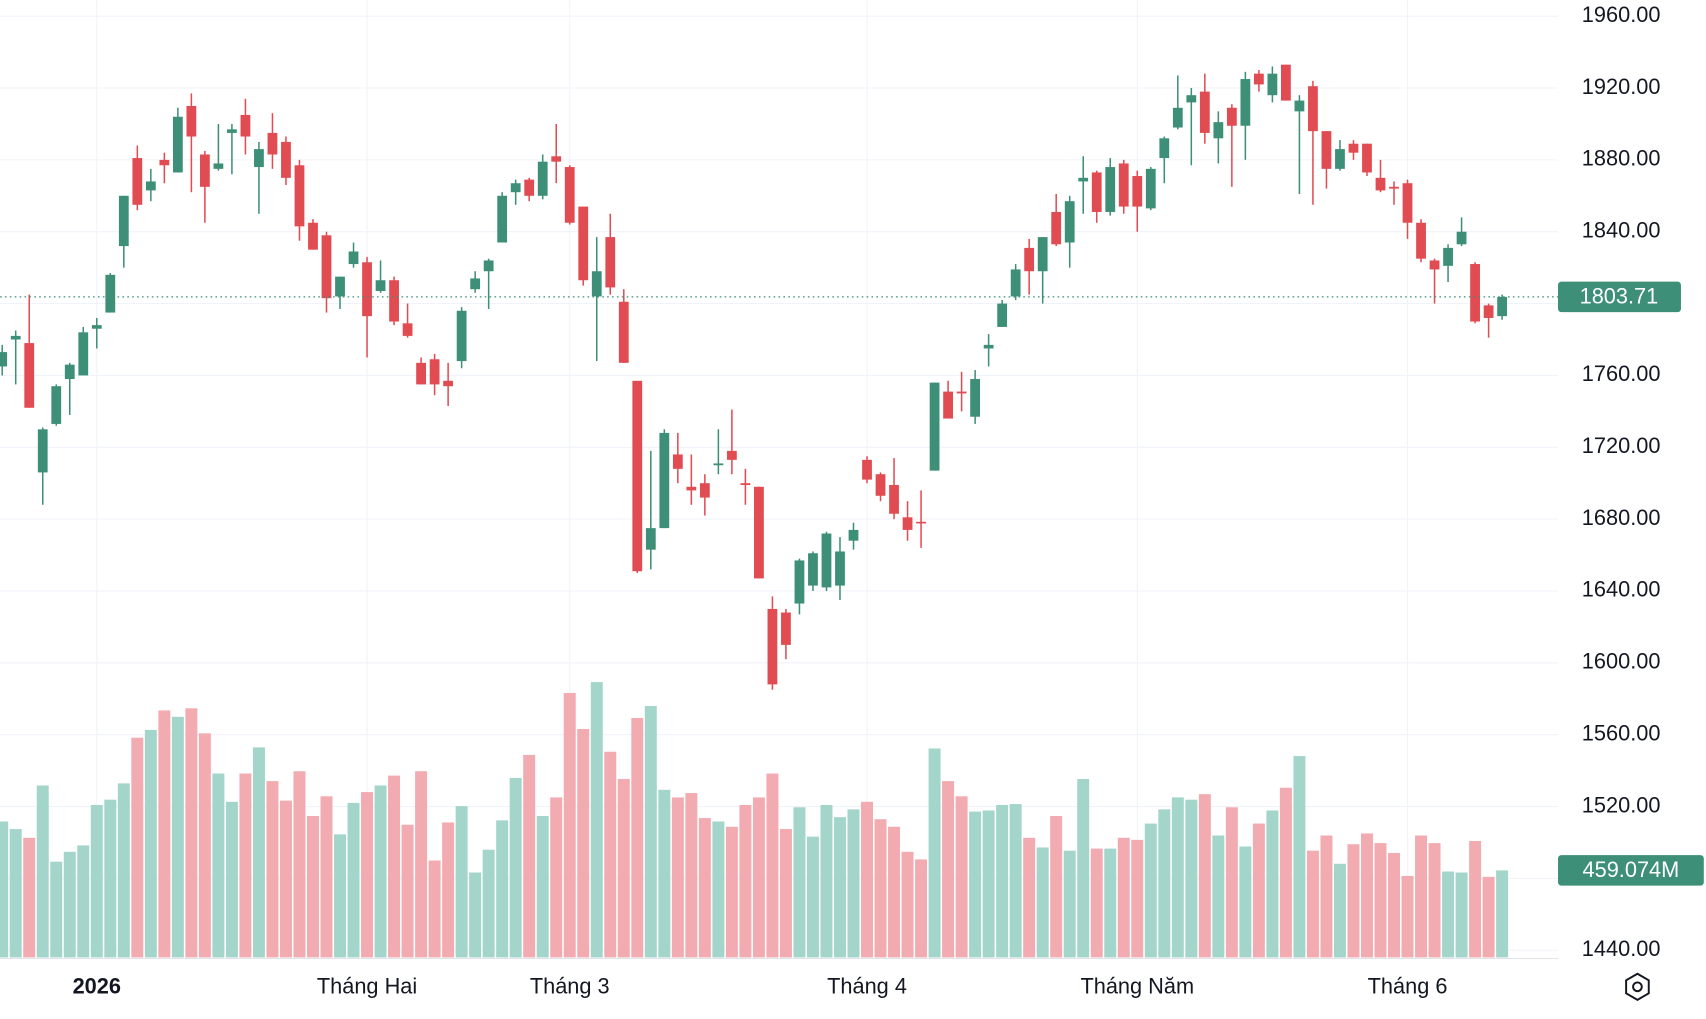 The width and height of the screenshot is (1706, 1019). I want to click on settings-icon, so click(1637, 986).